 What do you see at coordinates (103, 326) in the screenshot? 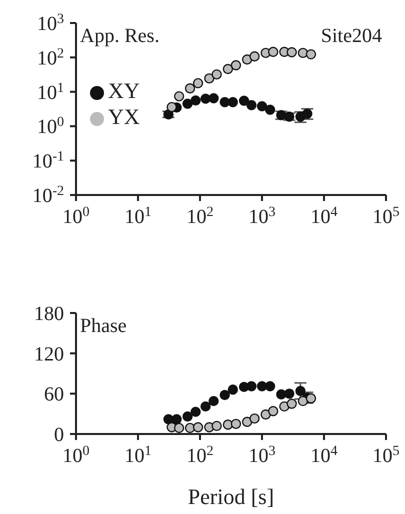
I see `annotation: Phase` at bounding box center [103, 326].